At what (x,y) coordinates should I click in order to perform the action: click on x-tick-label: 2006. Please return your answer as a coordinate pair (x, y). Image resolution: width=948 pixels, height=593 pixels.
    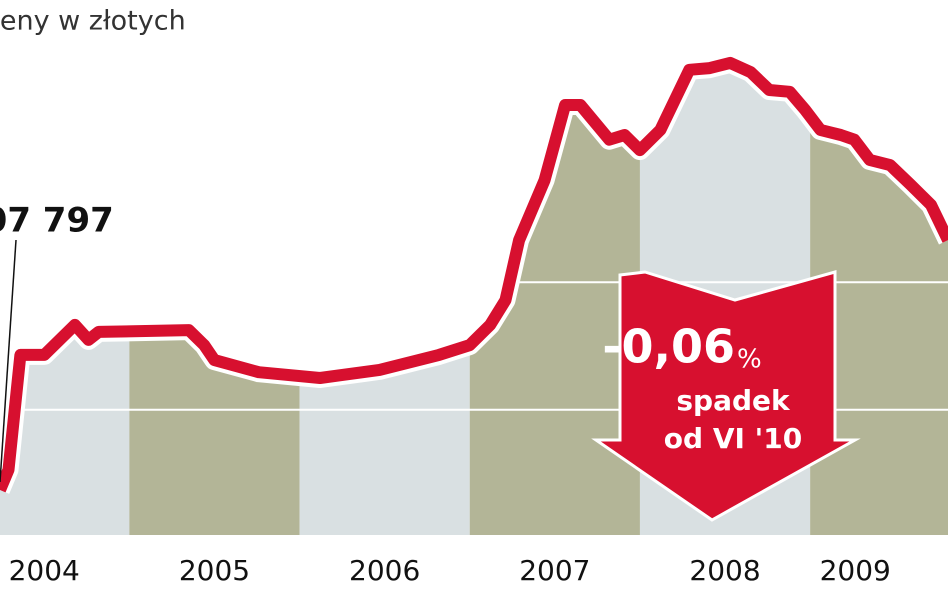
    Looking at the image, I should click on (384, 570).